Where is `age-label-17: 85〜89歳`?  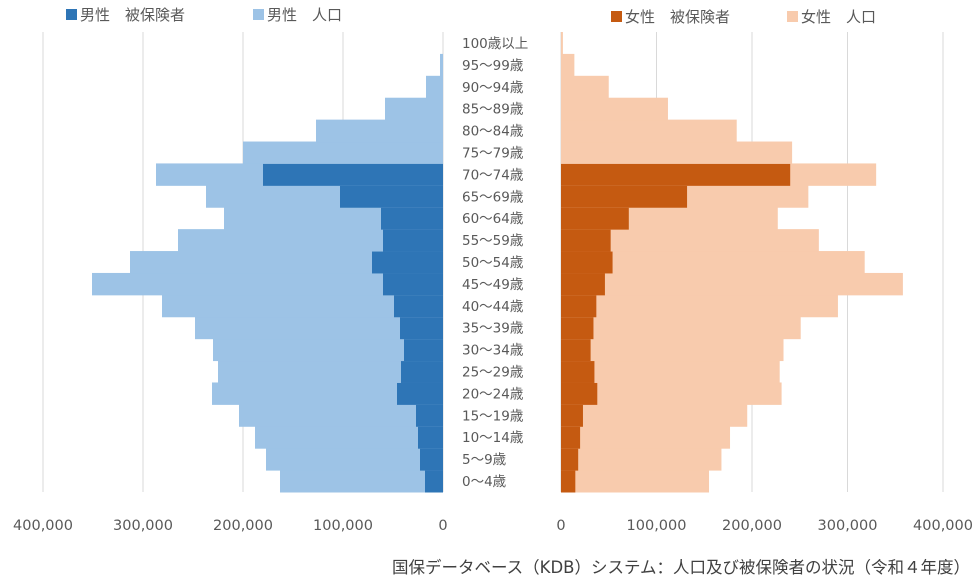 age-label-17: 85〜89歳 is located at coordinates (493, 110).